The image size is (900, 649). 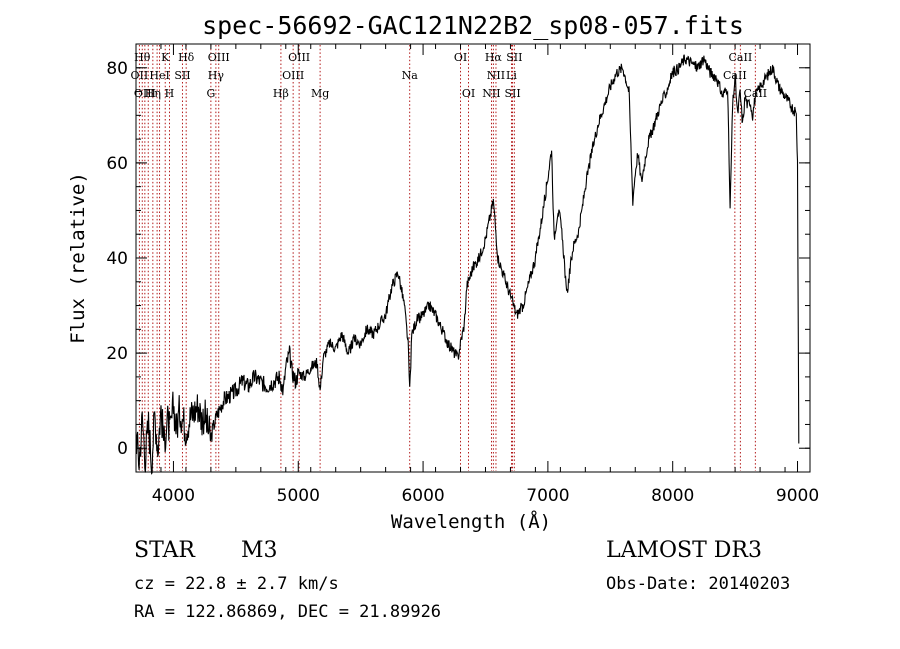 What do you see at coordinates (471, 521) in the screenshot?
I see `x-axis-label: Wavelength (Å)` at bounding box center [471, 521].